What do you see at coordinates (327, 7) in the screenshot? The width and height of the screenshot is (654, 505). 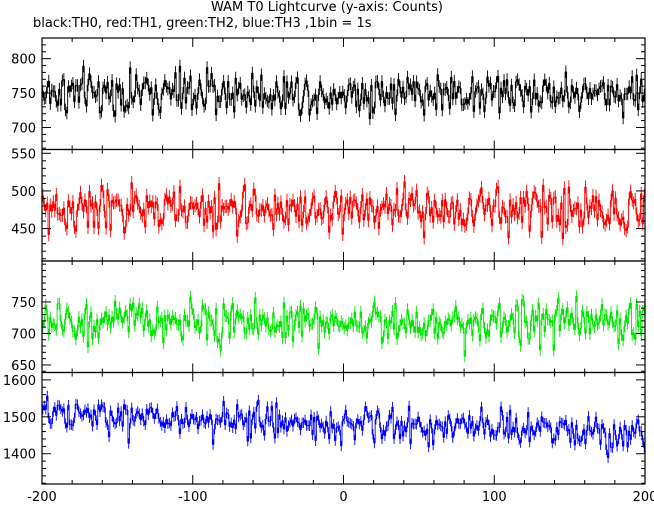 I see `chart-title: WAM T0 Lightcurve (y-axis: Counts)` at bounding box center [327, 7].